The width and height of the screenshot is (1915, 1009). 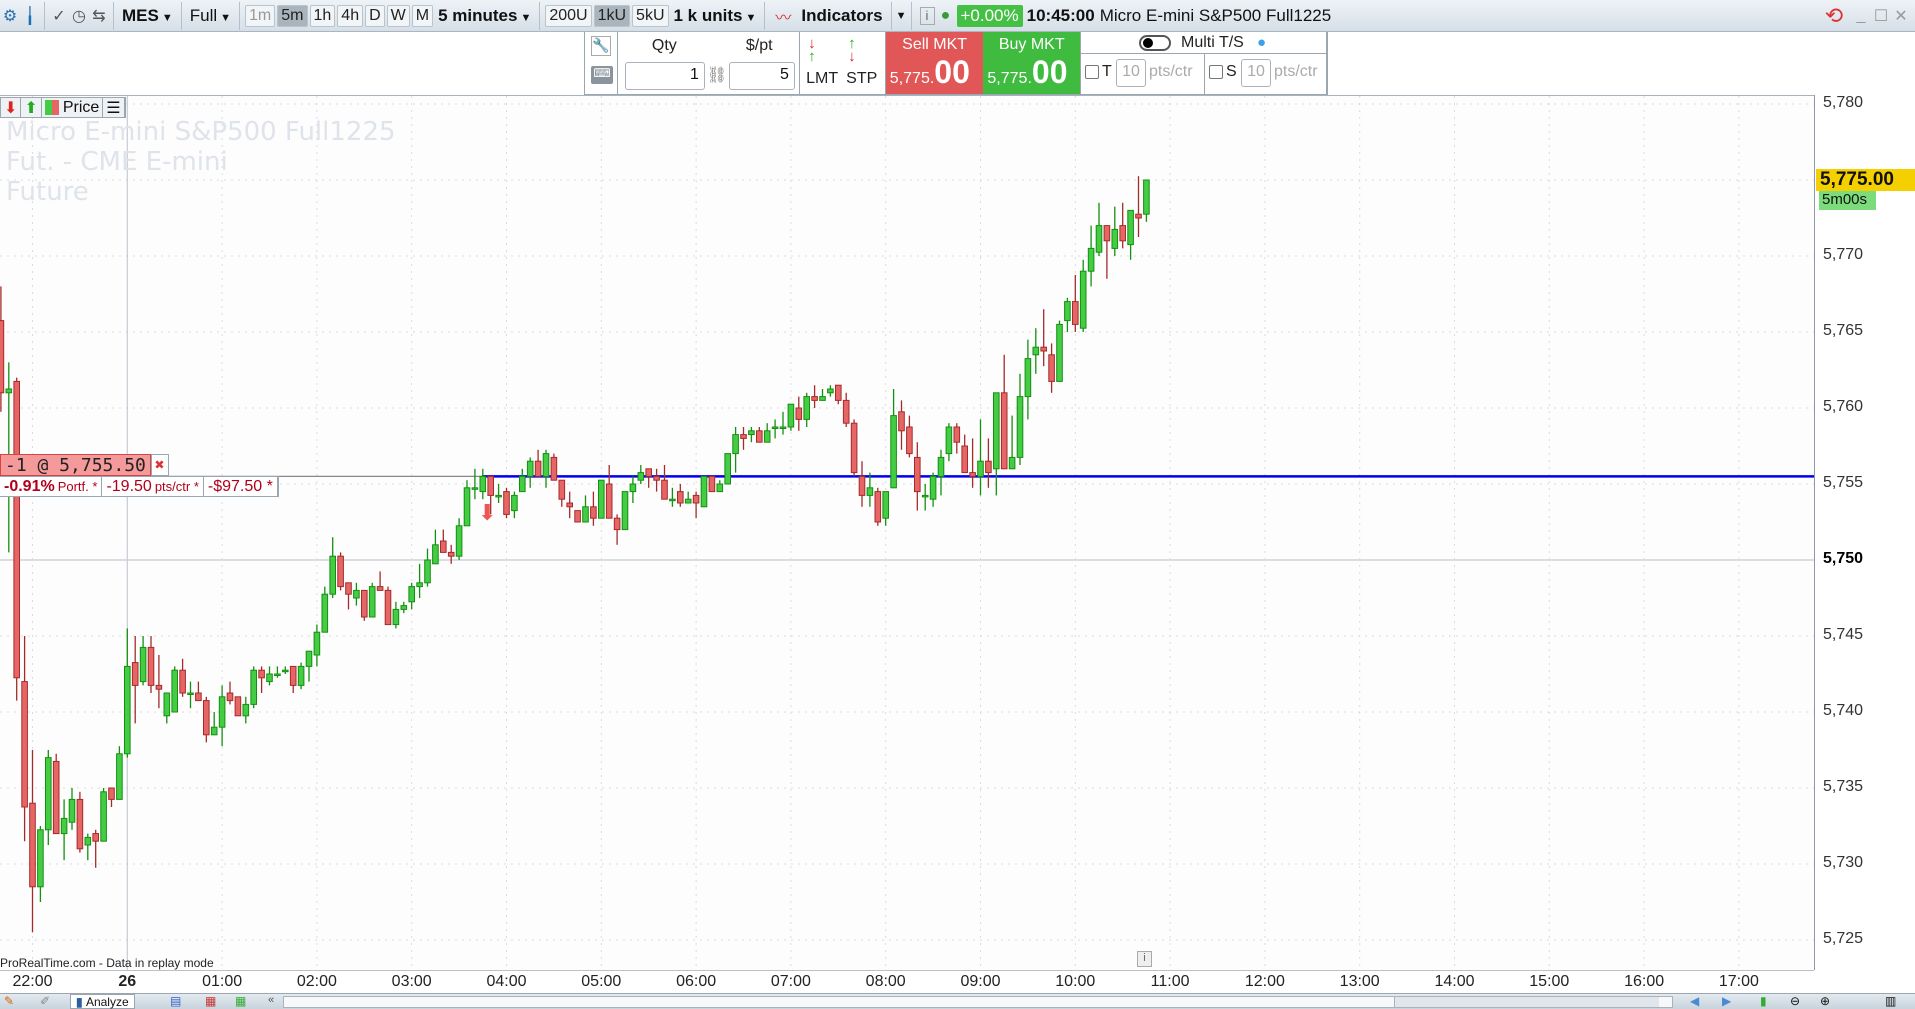 I want to click on candles-icon: ╽, so click(x=30, y=16).